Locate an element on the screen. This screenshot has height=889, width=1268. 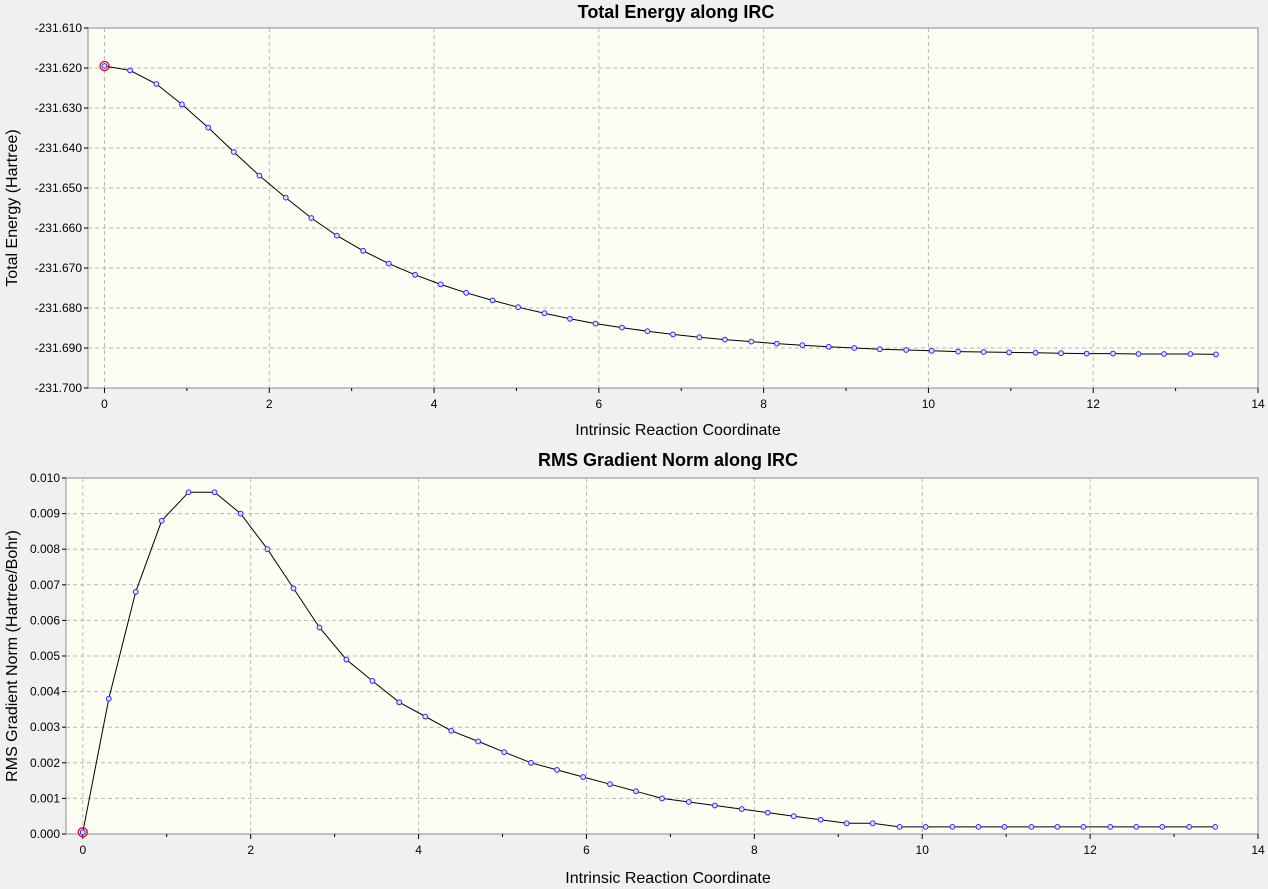
energy-y-axis-label: Total Energy (Hartree) is located at coordinates (12, 207).